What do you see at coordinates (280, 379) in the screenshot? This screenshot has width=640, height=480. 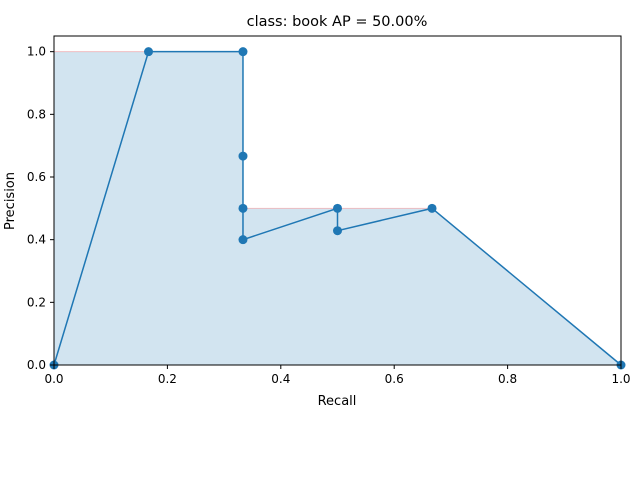 I see `x-tick-label: 0.4` at bounding box center [280, 379].